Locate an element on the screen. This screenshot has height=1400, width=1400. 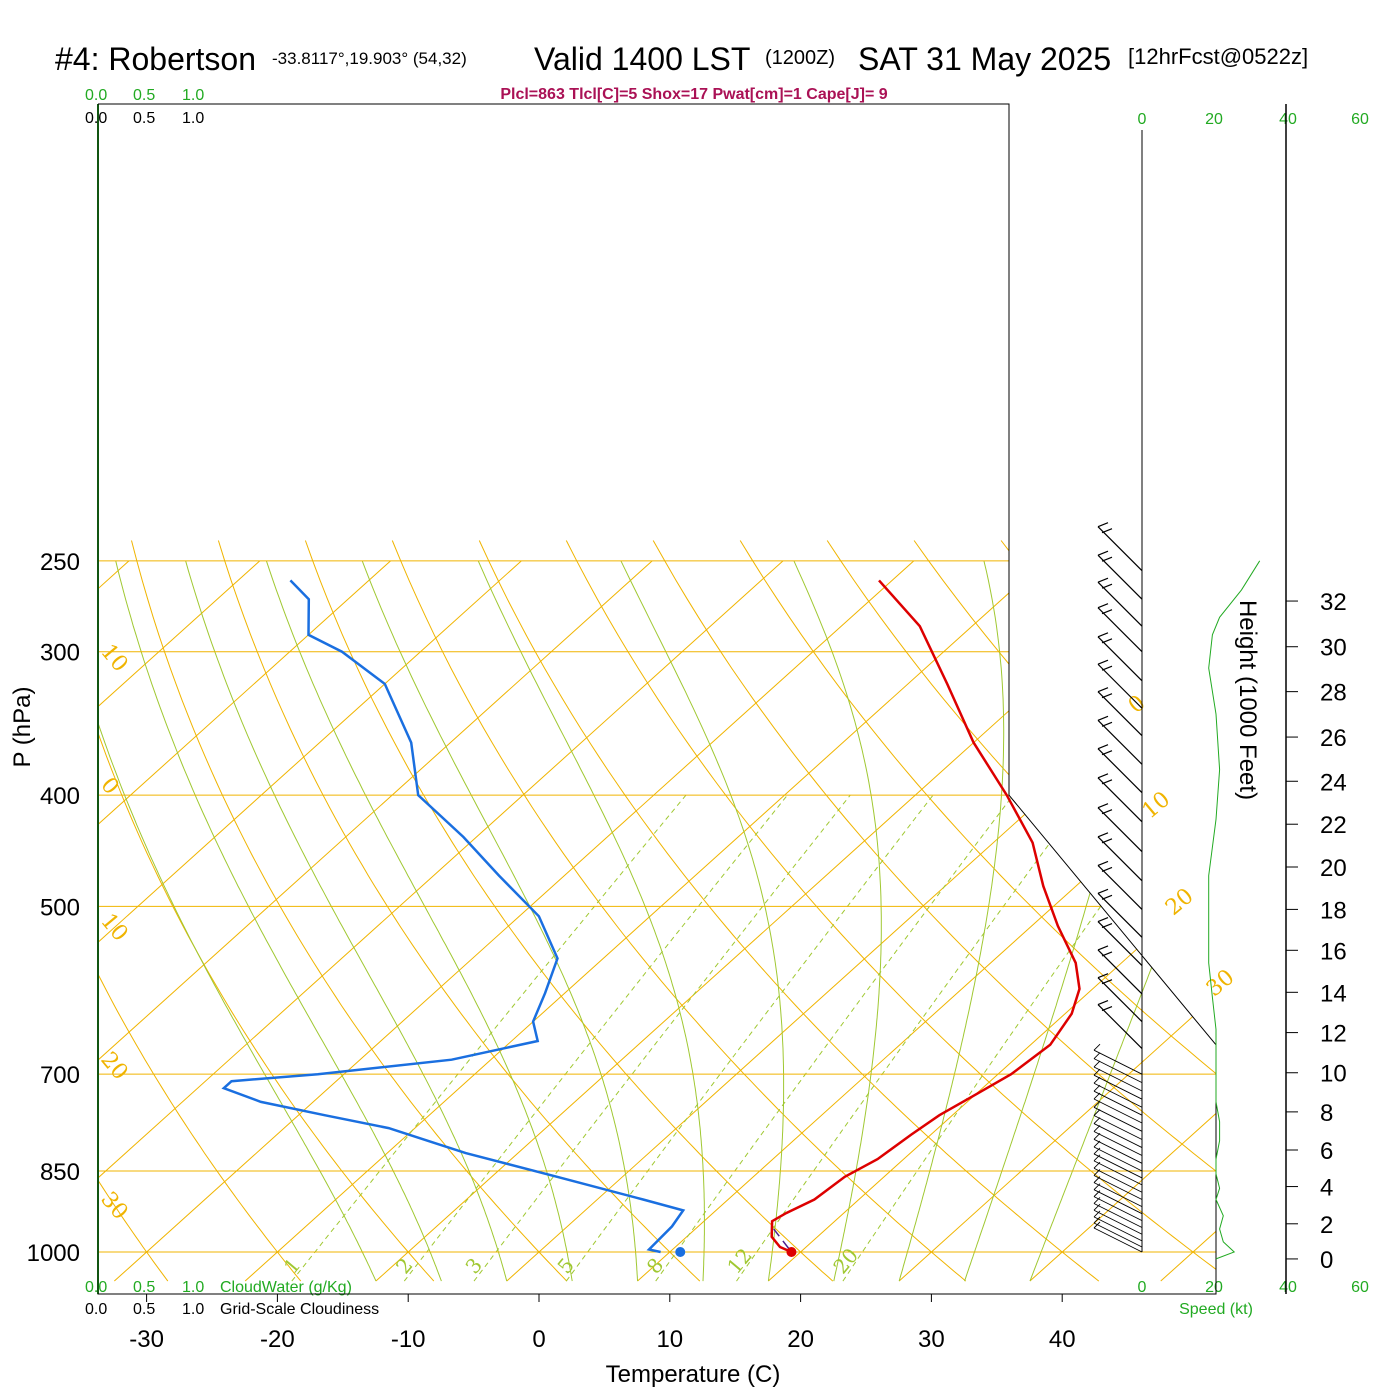
height-tick-label: 30 is located at coordinates (1333, 648).